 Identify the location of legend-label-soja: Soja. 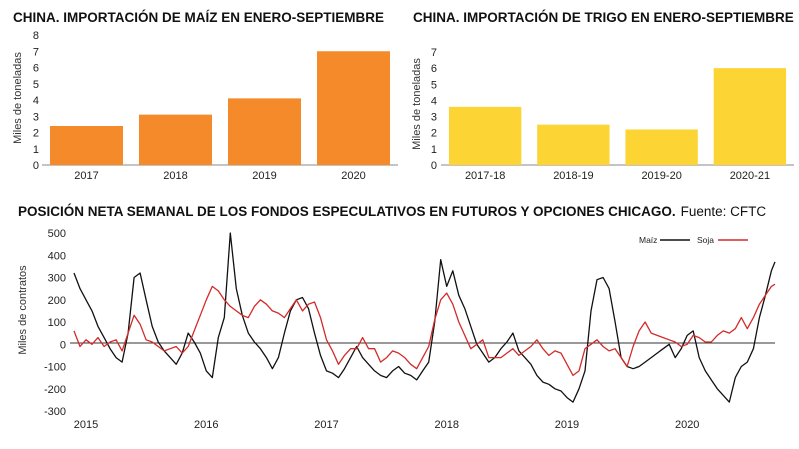
(705, 240).